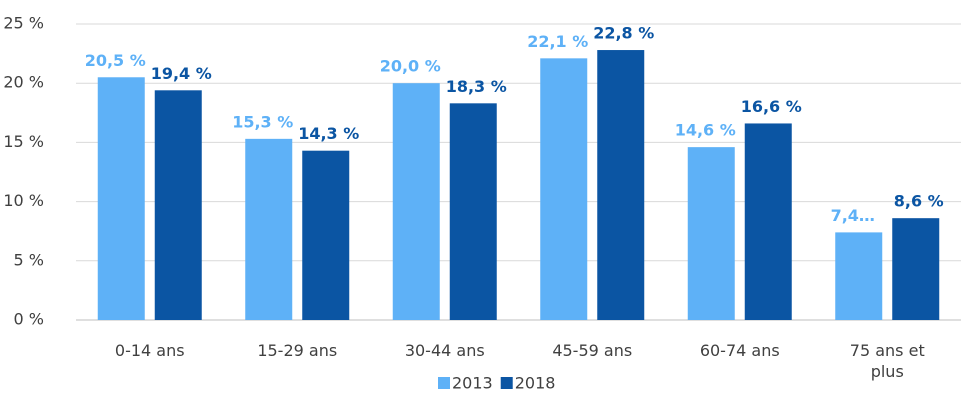 Image resolution: width=961 pixels, height=401 pixels. I want to click on legend-label: 2018, so click(535, 383).